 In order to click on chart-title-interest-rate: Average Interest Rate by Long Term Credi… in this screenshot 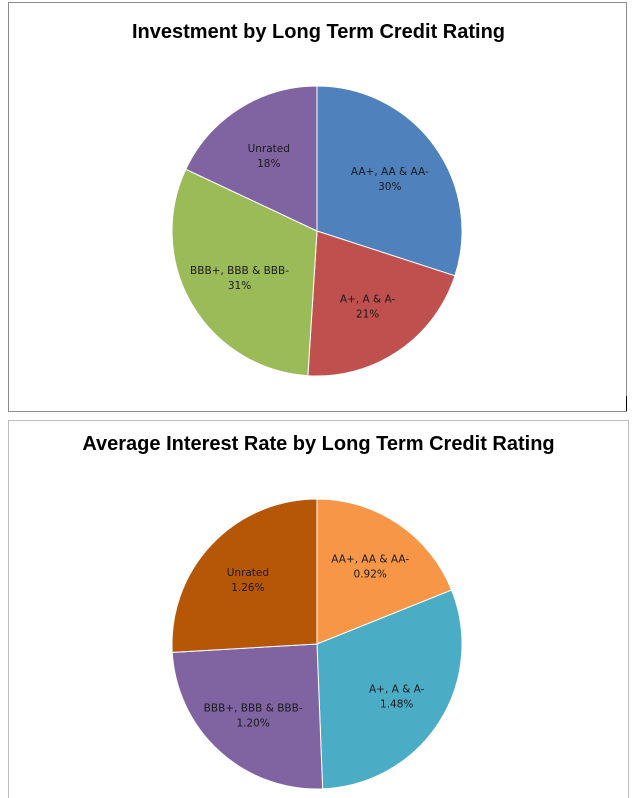, I will do `click(318, 444)`.